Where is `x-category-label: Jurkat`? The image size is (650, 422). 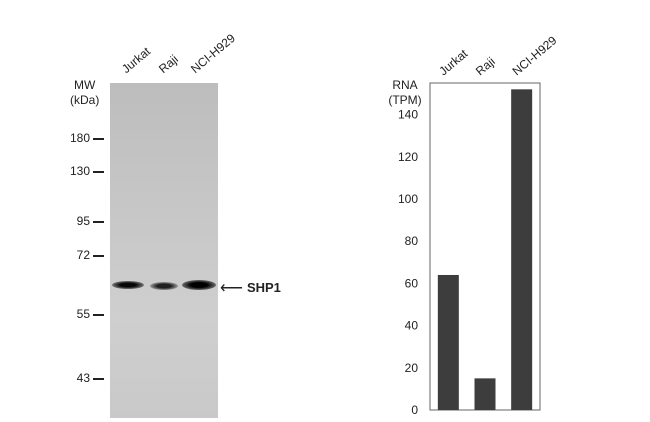 x-category-label: Jurkat is located at coordinates (453, 62).